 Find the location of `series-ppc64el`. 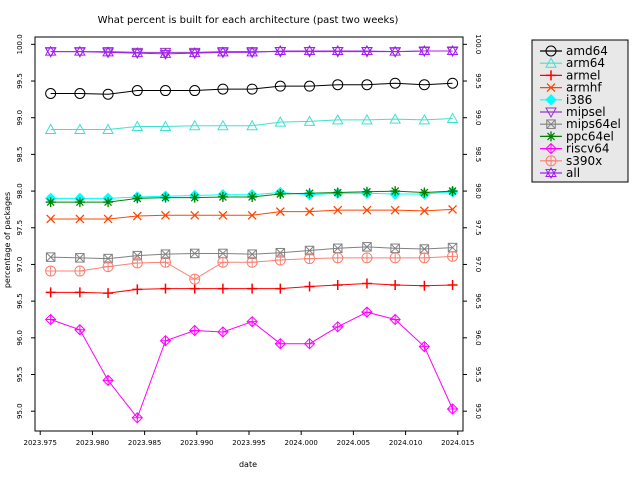

series-ppc64el is located at coordinates (251, 197).